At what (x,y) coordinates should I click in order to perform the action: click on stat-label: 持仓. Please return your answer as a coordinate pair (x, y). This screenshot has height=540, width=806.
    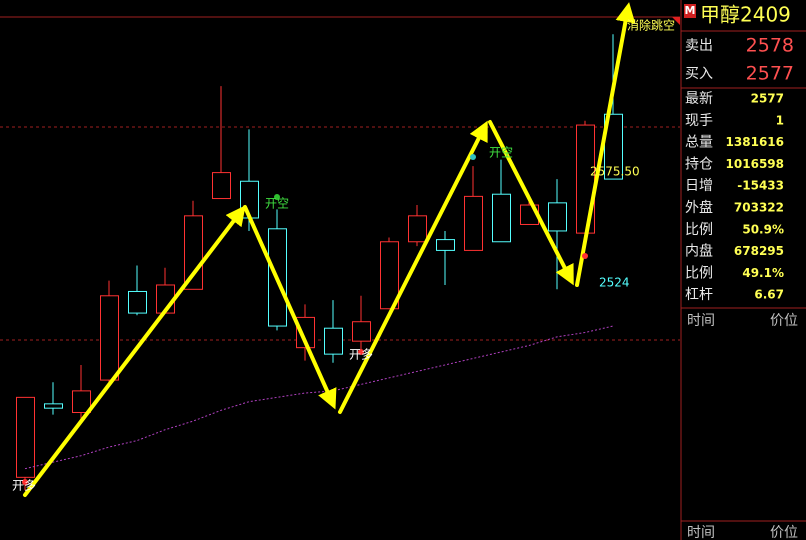
    Looking at the image, I should click on (699, 164).